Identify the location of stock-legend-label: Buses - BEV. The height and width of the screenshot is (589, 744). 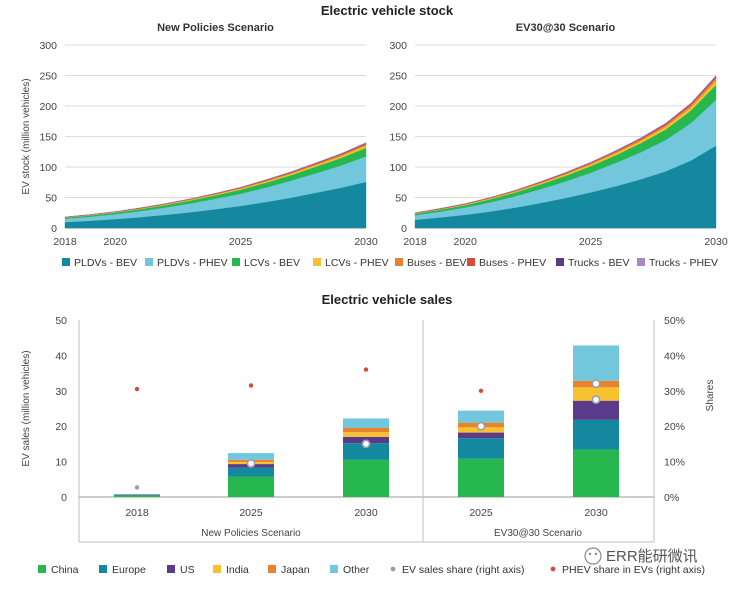
(437, 263).